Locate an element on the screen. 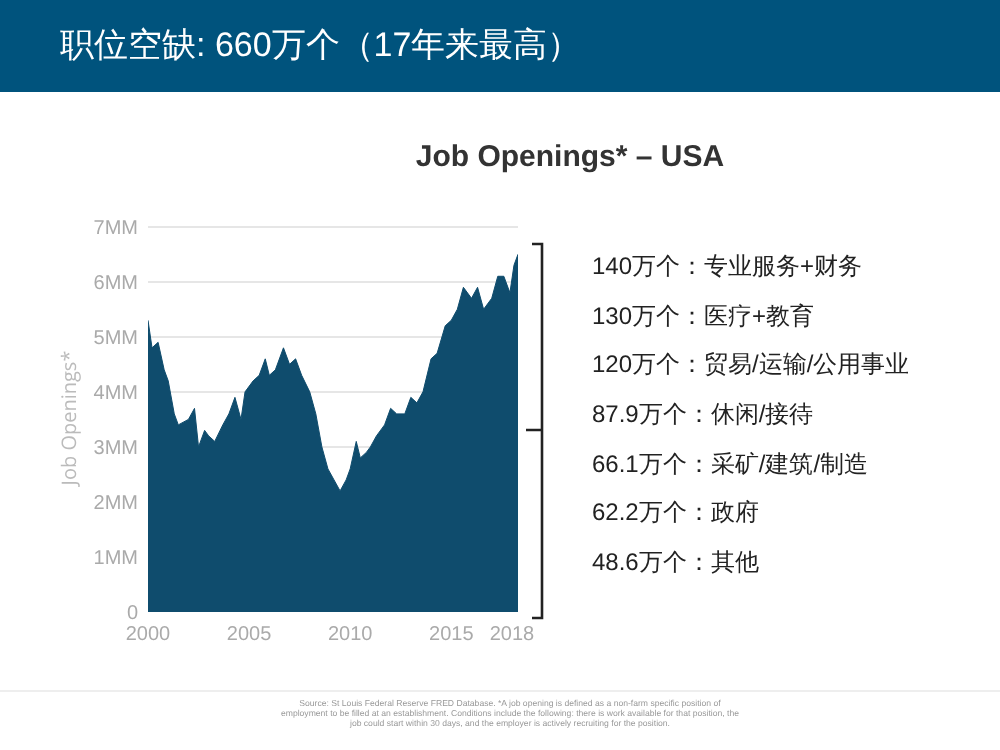  y-tick-label: 3MM is located at coordinates (115, 448).